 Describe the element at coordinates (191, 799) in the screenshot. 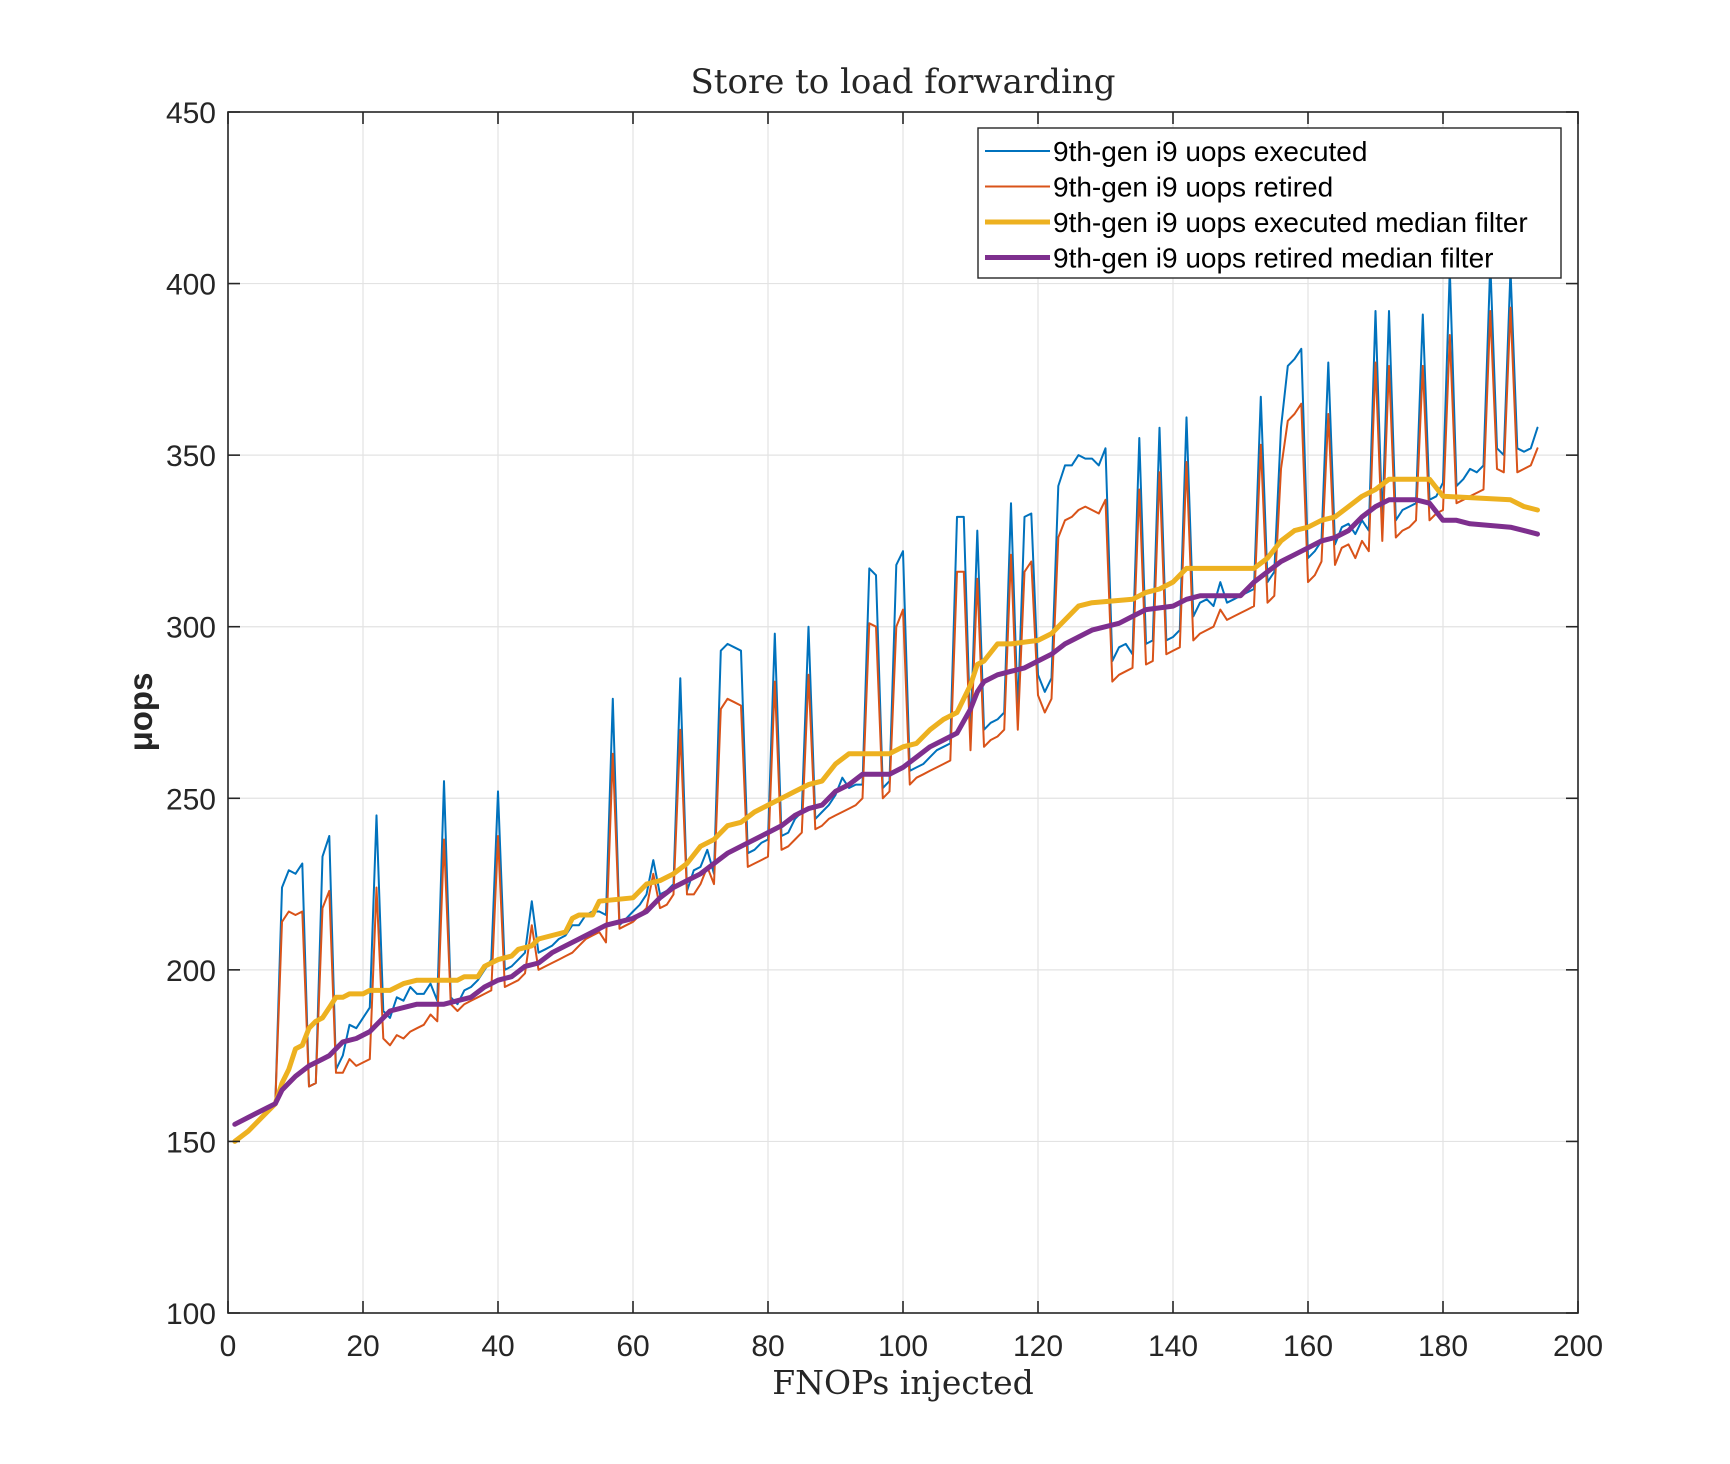

I see `y-tick-label: 250` at that location.